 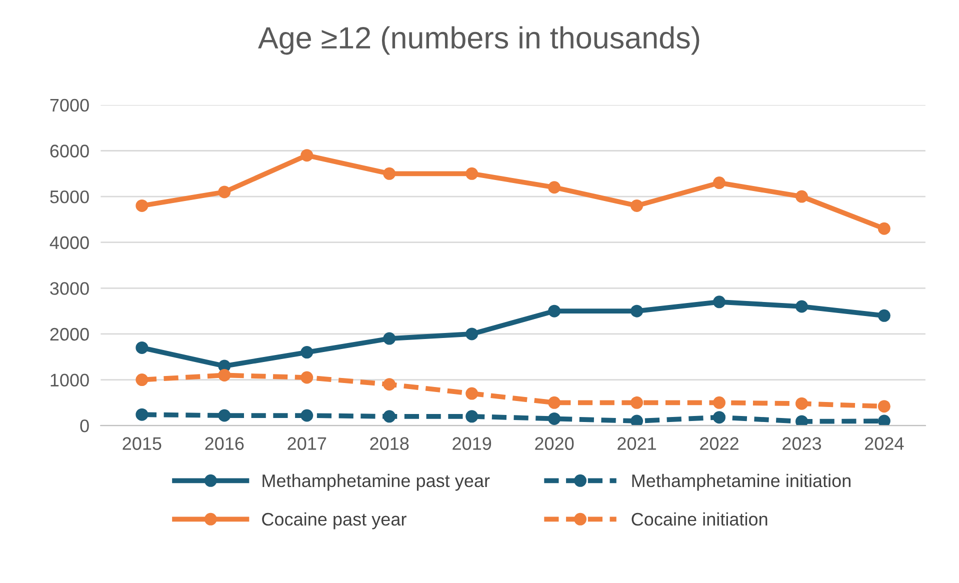 I want to click on x-tick-label: 2024, so click(x=884, y=443).